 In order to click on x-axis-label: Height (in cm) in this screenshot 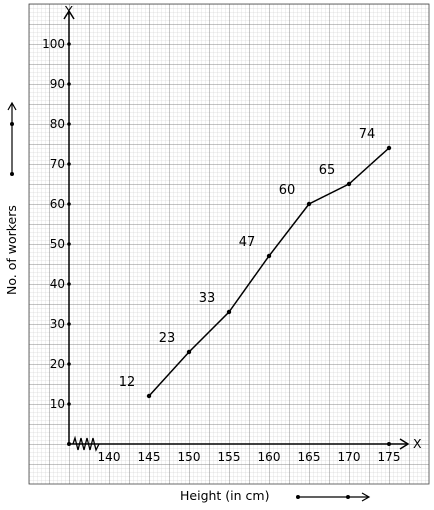, I will do `click(224, 495)`.